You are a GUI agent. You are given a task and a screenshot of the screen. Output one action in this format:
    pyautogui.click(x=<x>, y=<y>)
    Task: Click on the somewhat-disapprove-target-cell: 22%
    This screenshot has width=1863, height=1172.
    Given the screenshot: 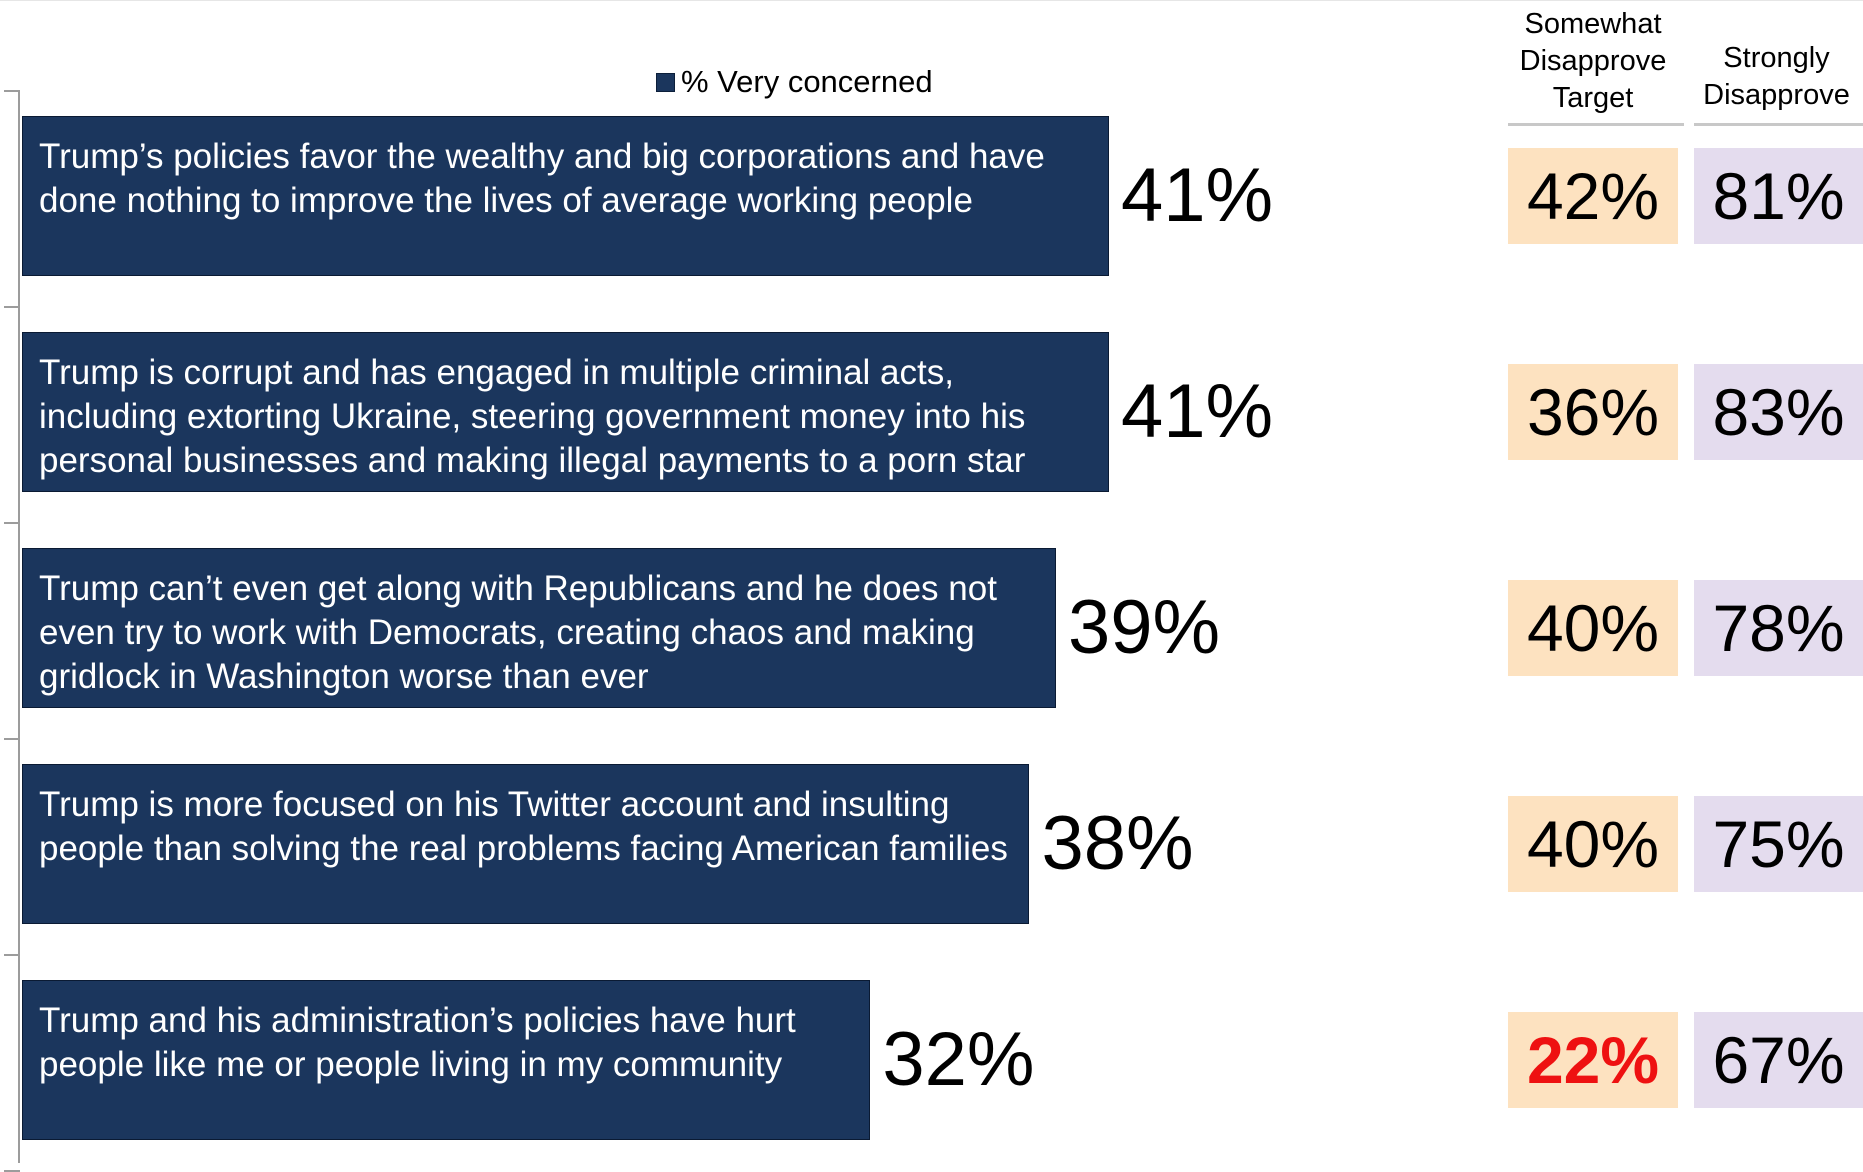 What is the action you would take?
    pyautogui.click(x=1593, y=1060)
    